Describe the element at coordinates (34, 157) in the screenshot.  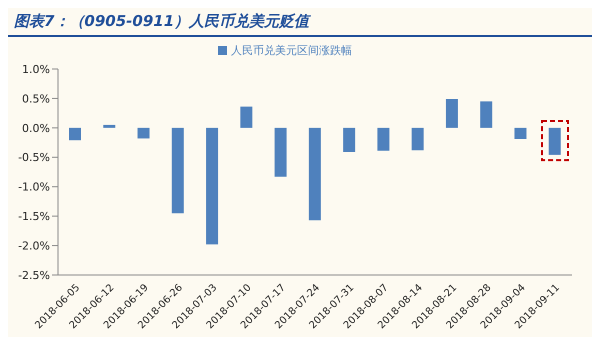
I see `y-tick-label: -0.5%` at that location.